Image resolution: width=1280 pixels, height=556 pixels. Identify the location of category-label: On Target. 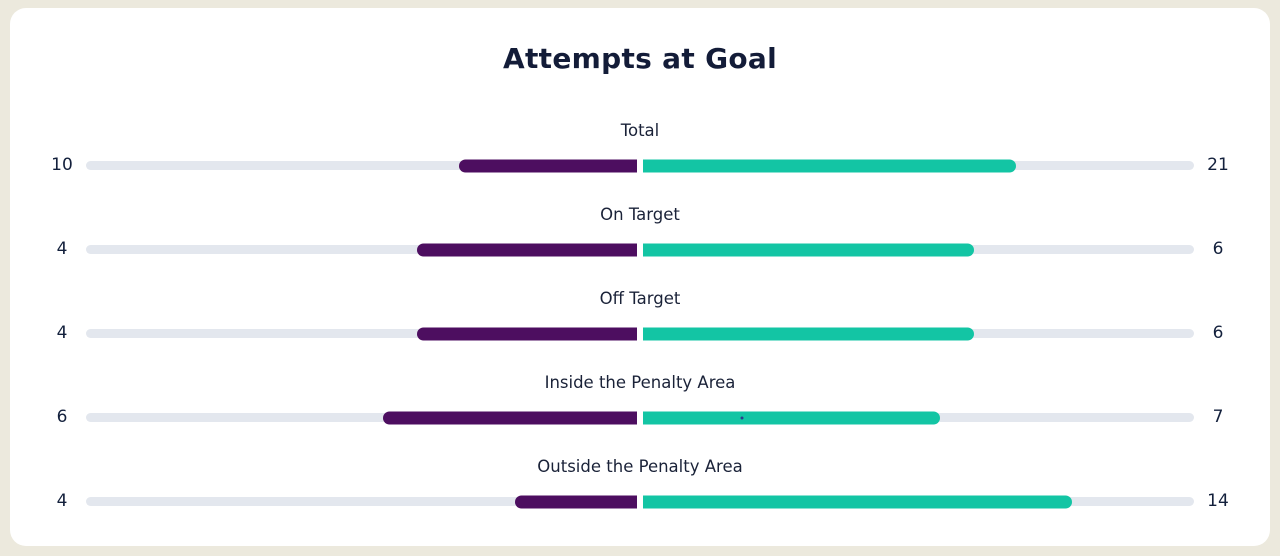
(640, 214).